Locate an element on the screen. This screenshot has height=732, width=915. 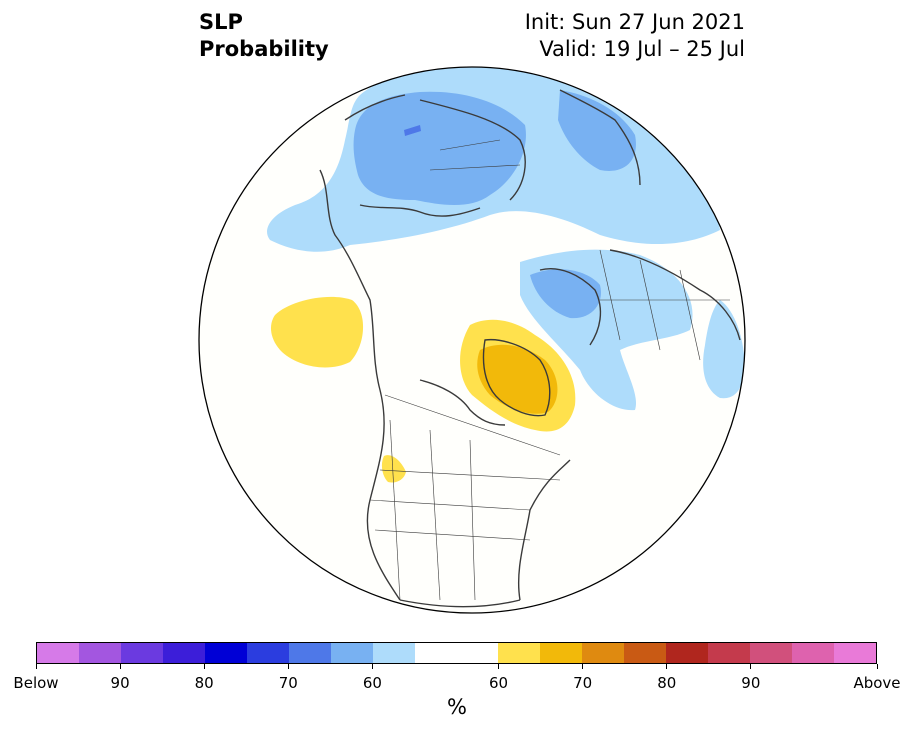
below-mid-region-europe is located at coordinates (565, 294).